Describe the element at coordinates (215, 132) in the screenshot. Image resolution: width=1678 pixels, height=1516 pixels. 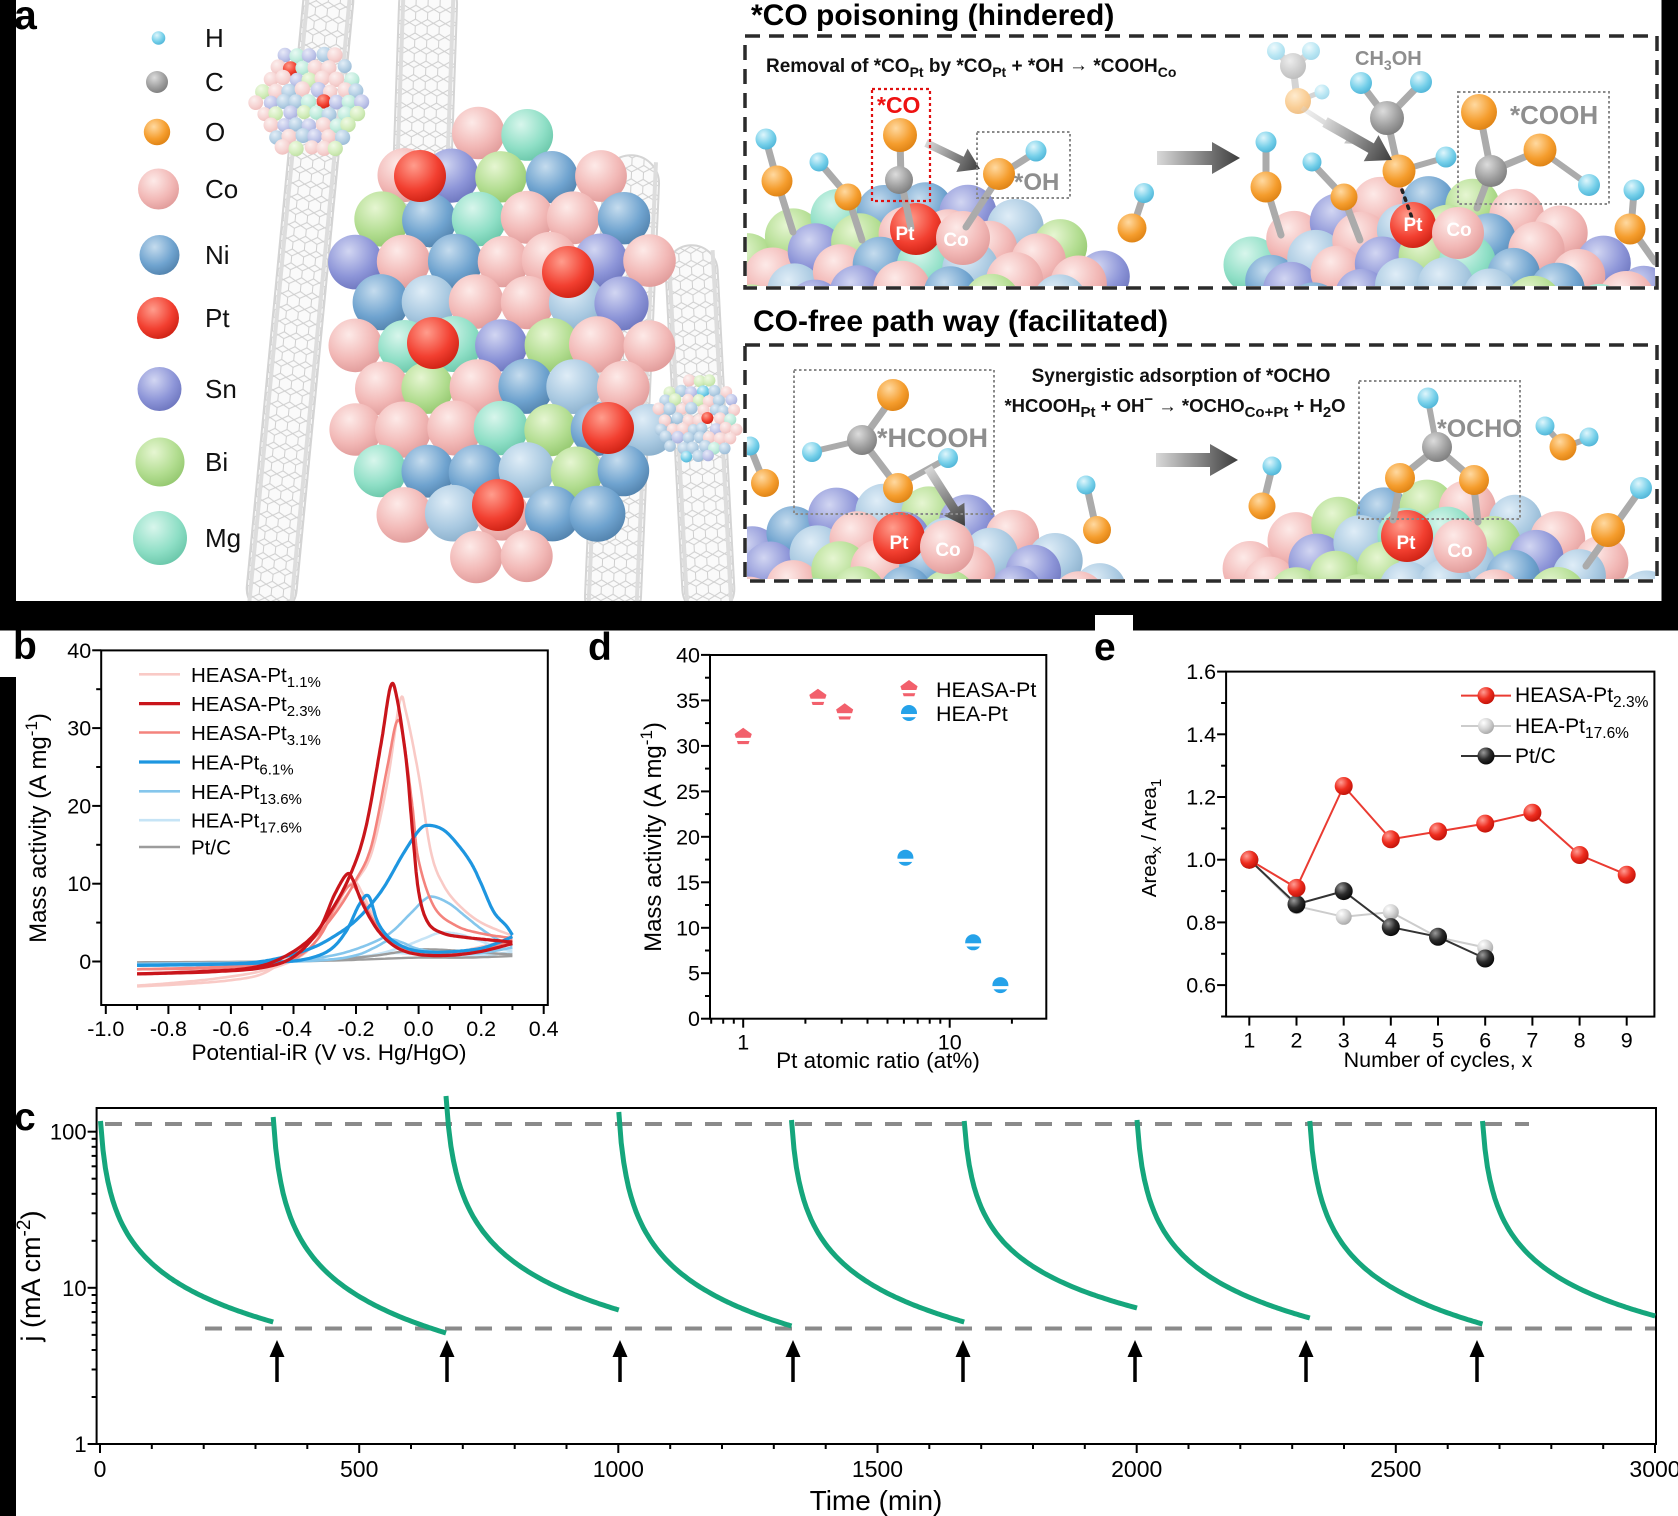
I see `svg-text: O` at that location.